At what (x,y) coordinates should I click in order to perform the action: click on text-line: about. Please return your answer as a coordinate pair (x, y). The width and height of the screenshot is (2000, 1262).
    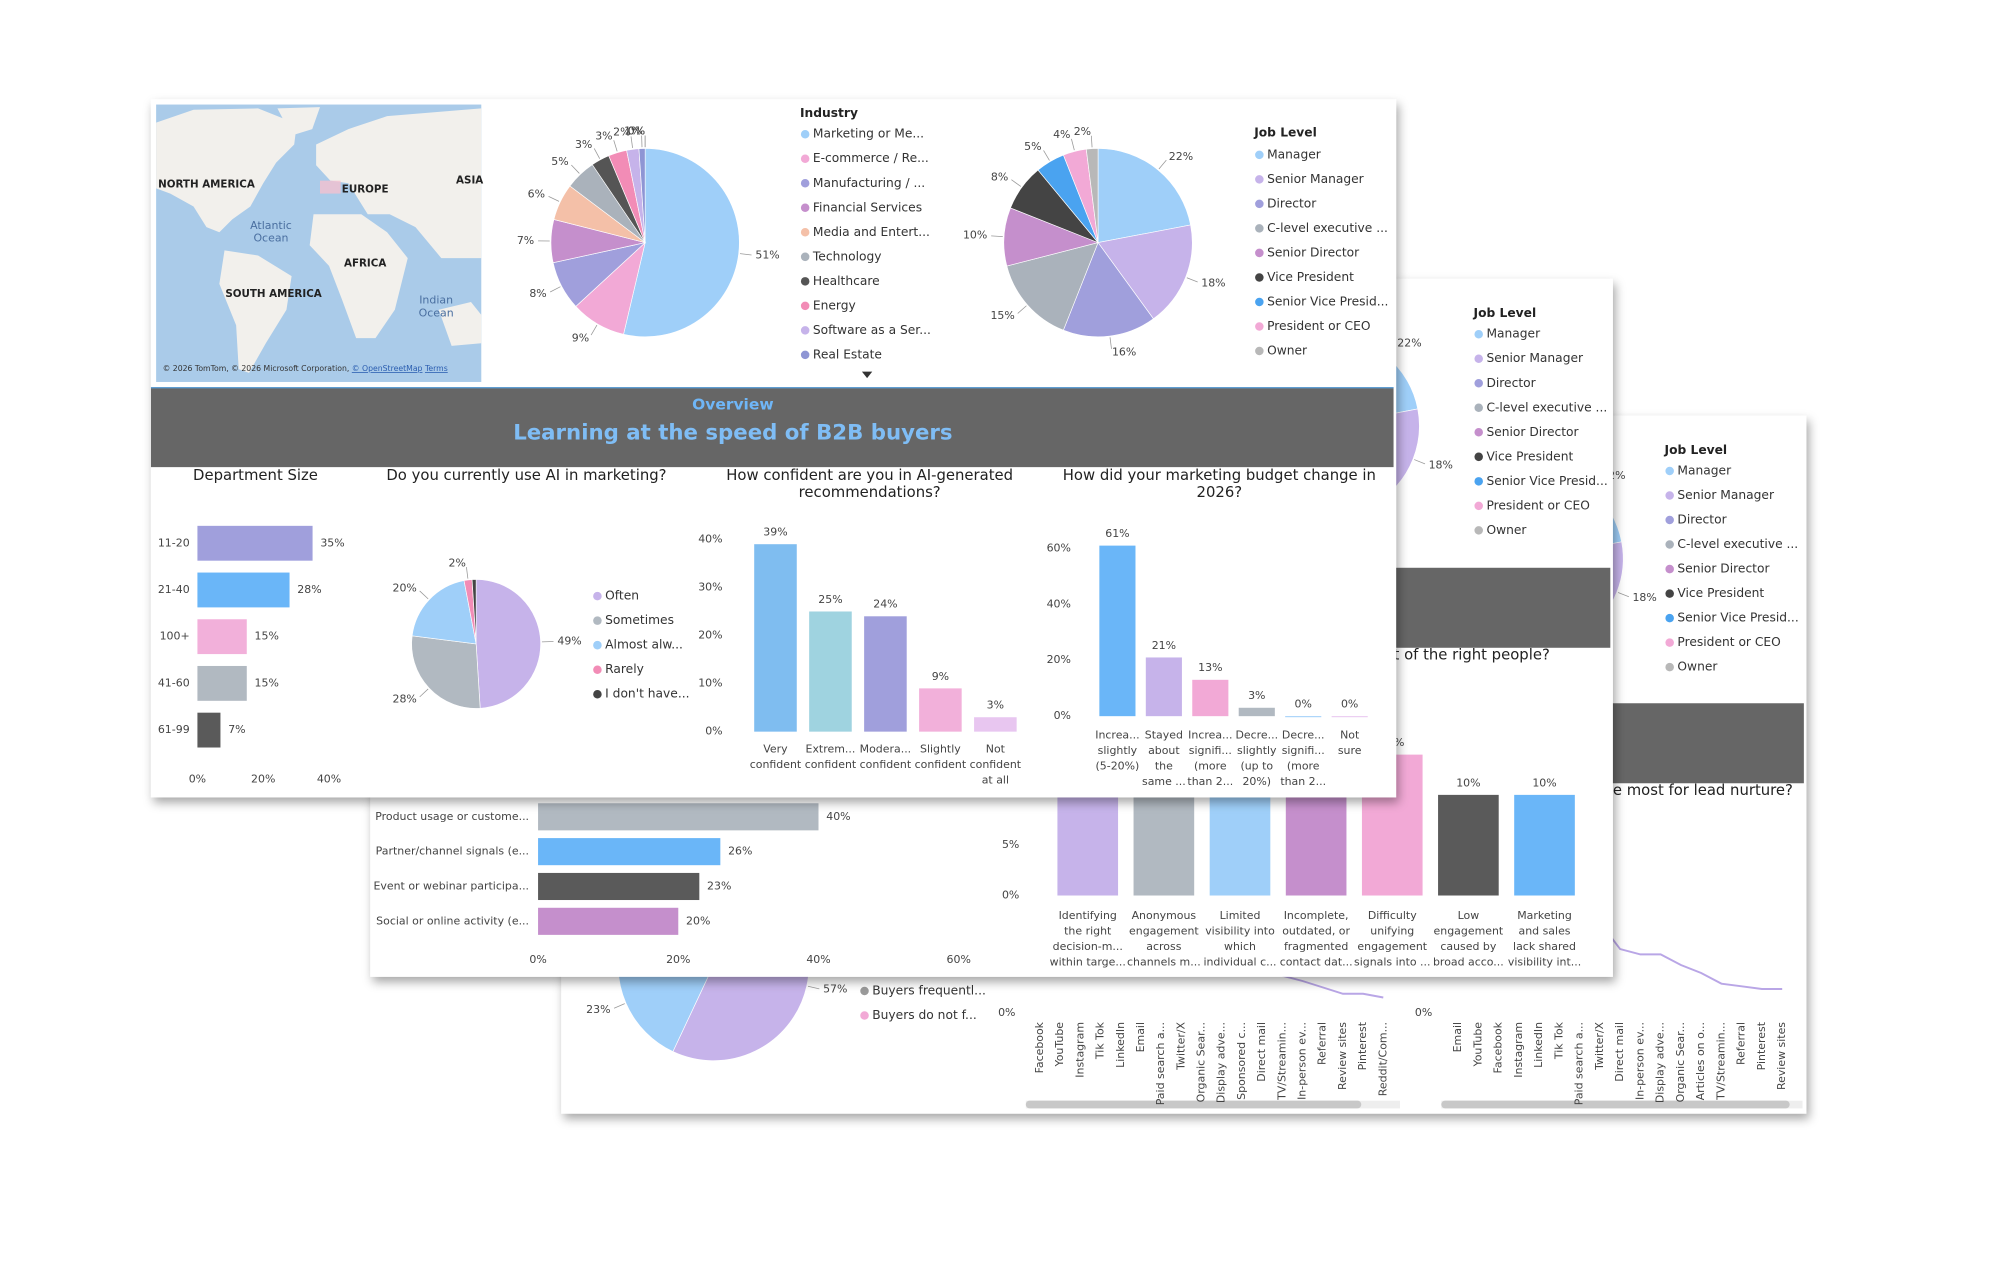
    Looking at the image, I should click on (1164, 750).